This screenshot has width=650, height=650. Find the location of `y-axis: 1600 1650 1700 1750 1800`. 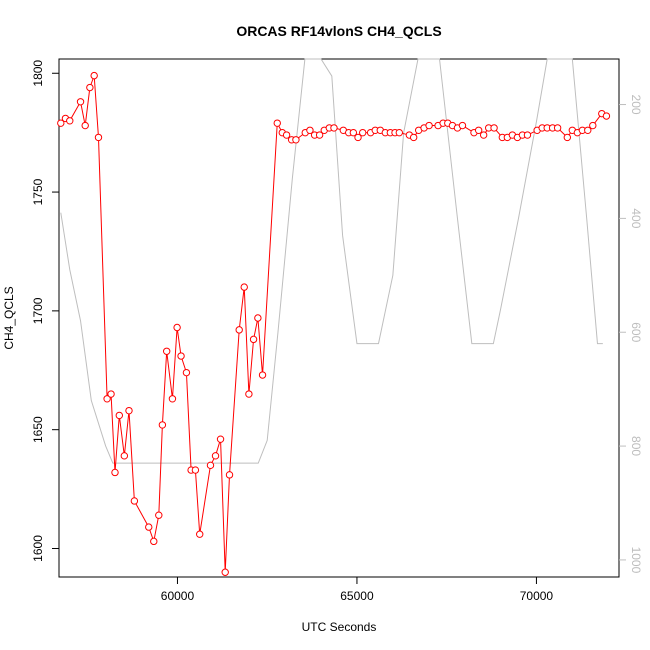

y-axis: 1600 1650 1700 1750 1800 is located at coordinates (45, 311).